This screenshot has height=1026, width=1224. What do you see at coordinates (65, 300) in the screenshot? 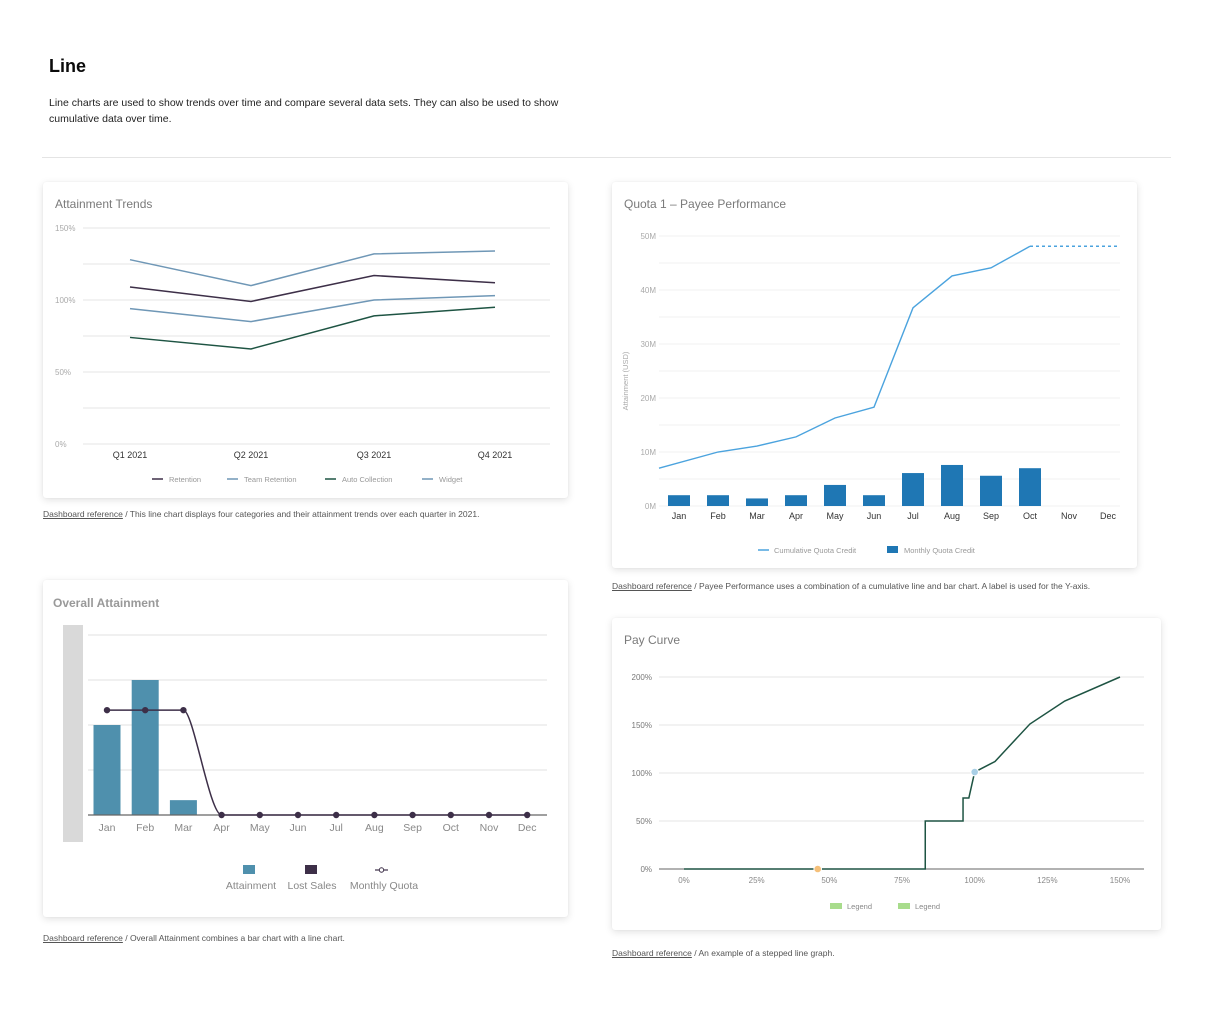
I see `y-tick-label: 100%` at bounding box center [65, 300].